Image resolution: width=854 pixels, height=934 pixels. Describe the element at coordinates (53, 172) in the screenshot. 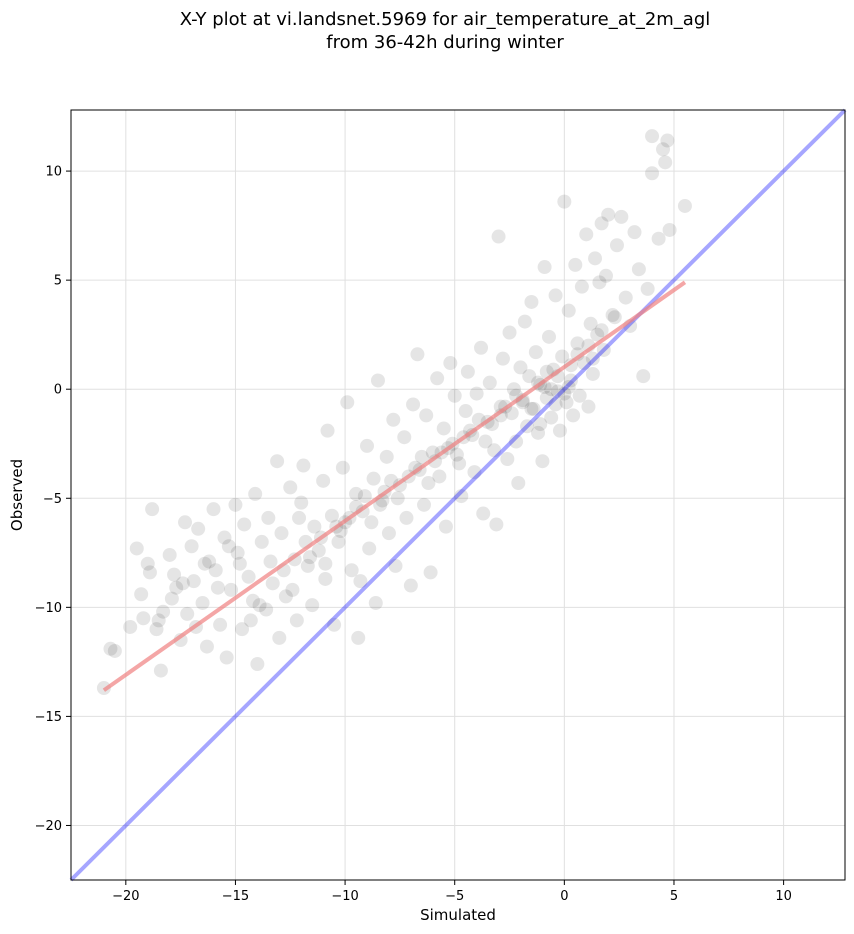

I see `y-tick-label: 10` at that location.